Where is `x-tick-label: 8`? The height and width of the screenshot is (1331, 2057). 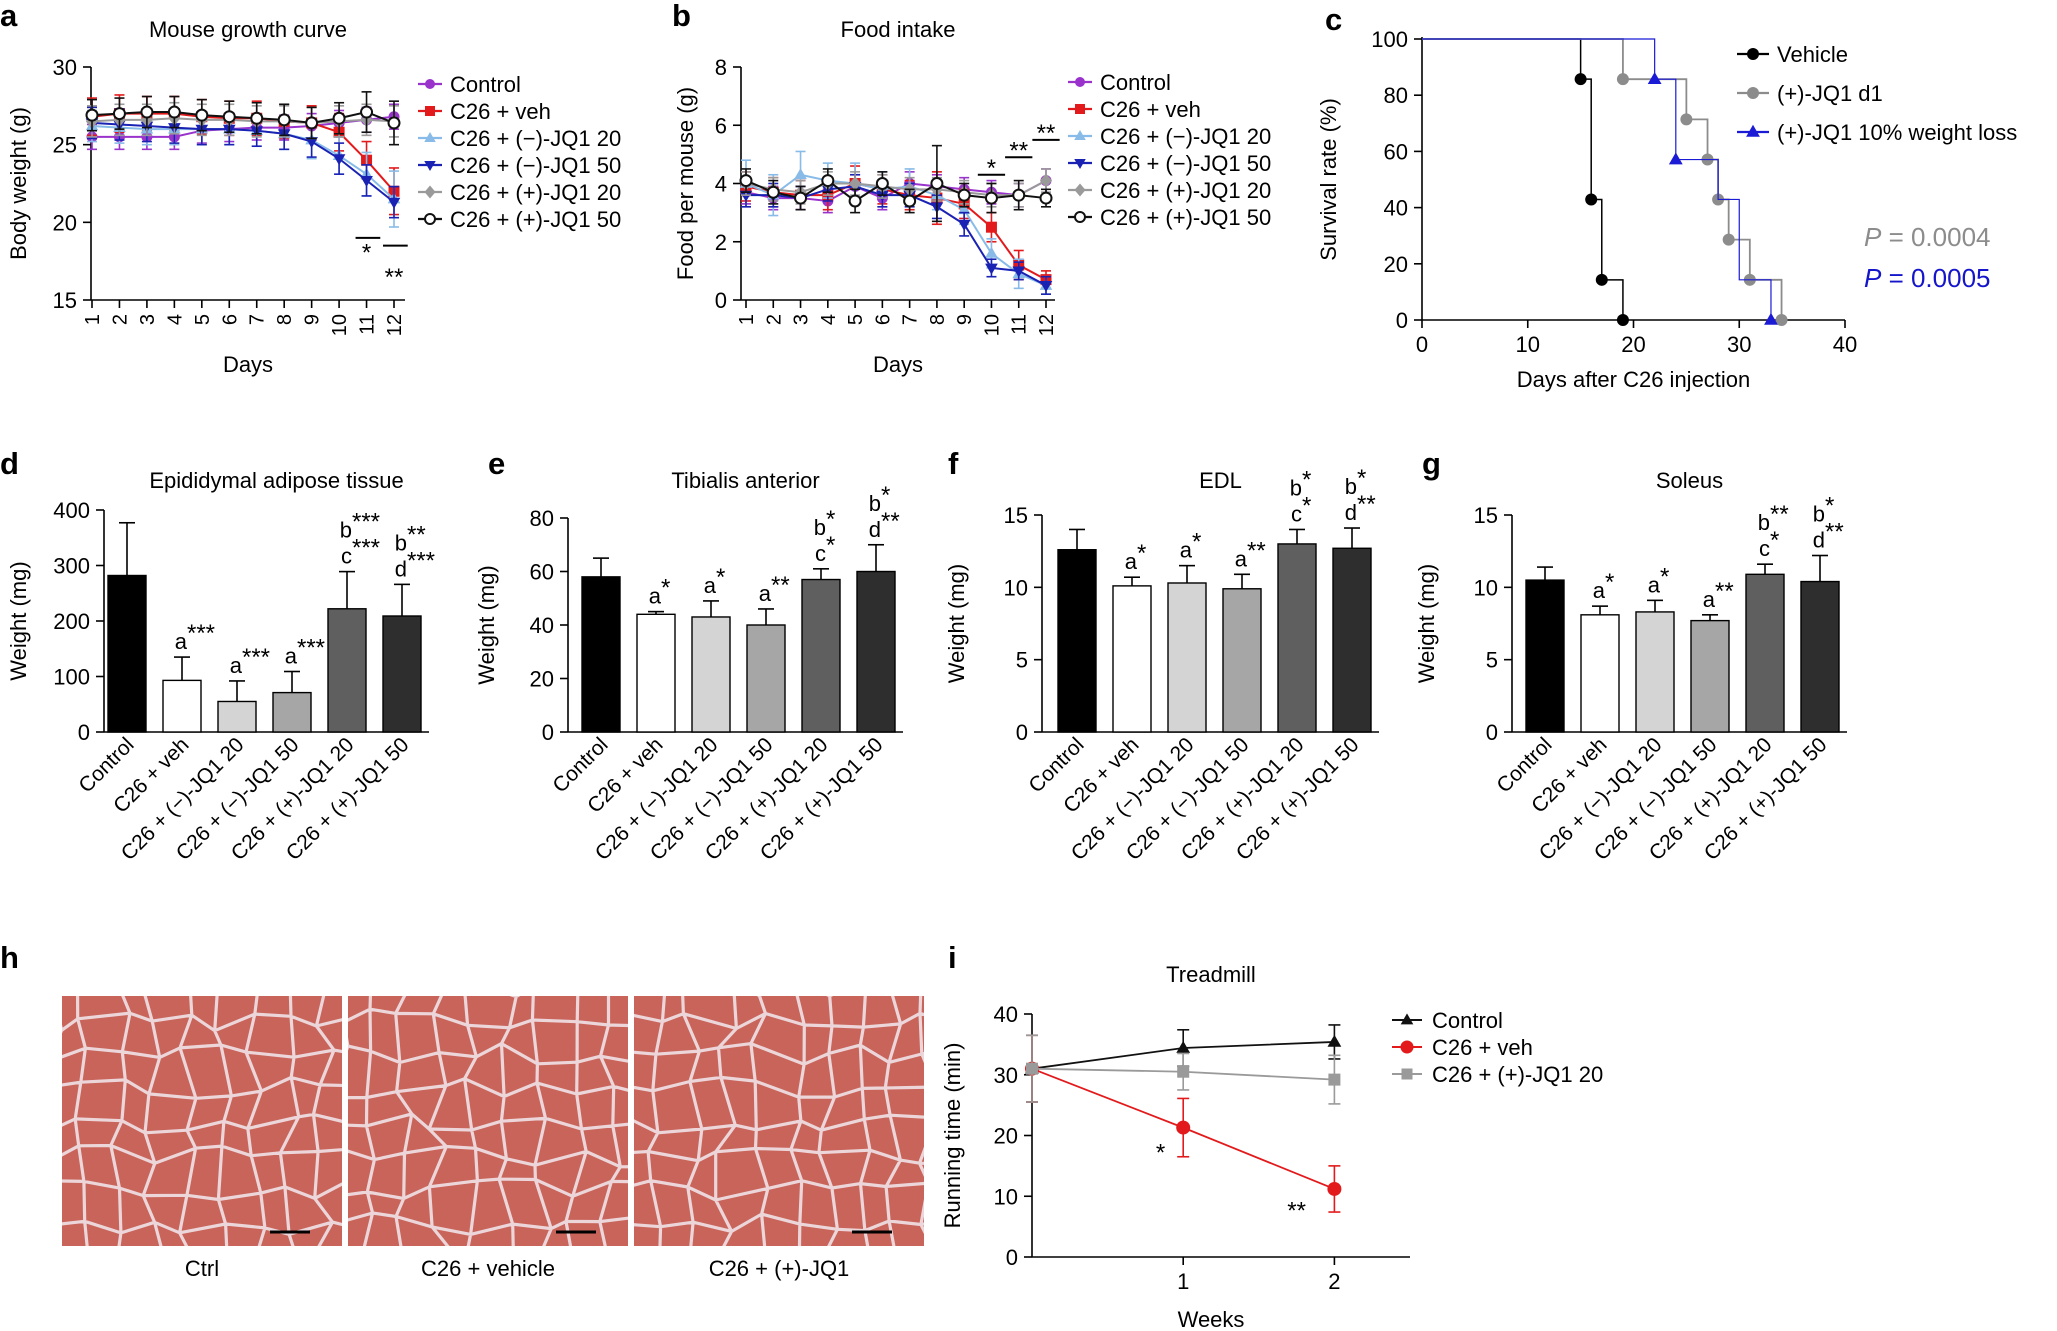
x-tick-label: 8 is located at coordinates (285, 319).